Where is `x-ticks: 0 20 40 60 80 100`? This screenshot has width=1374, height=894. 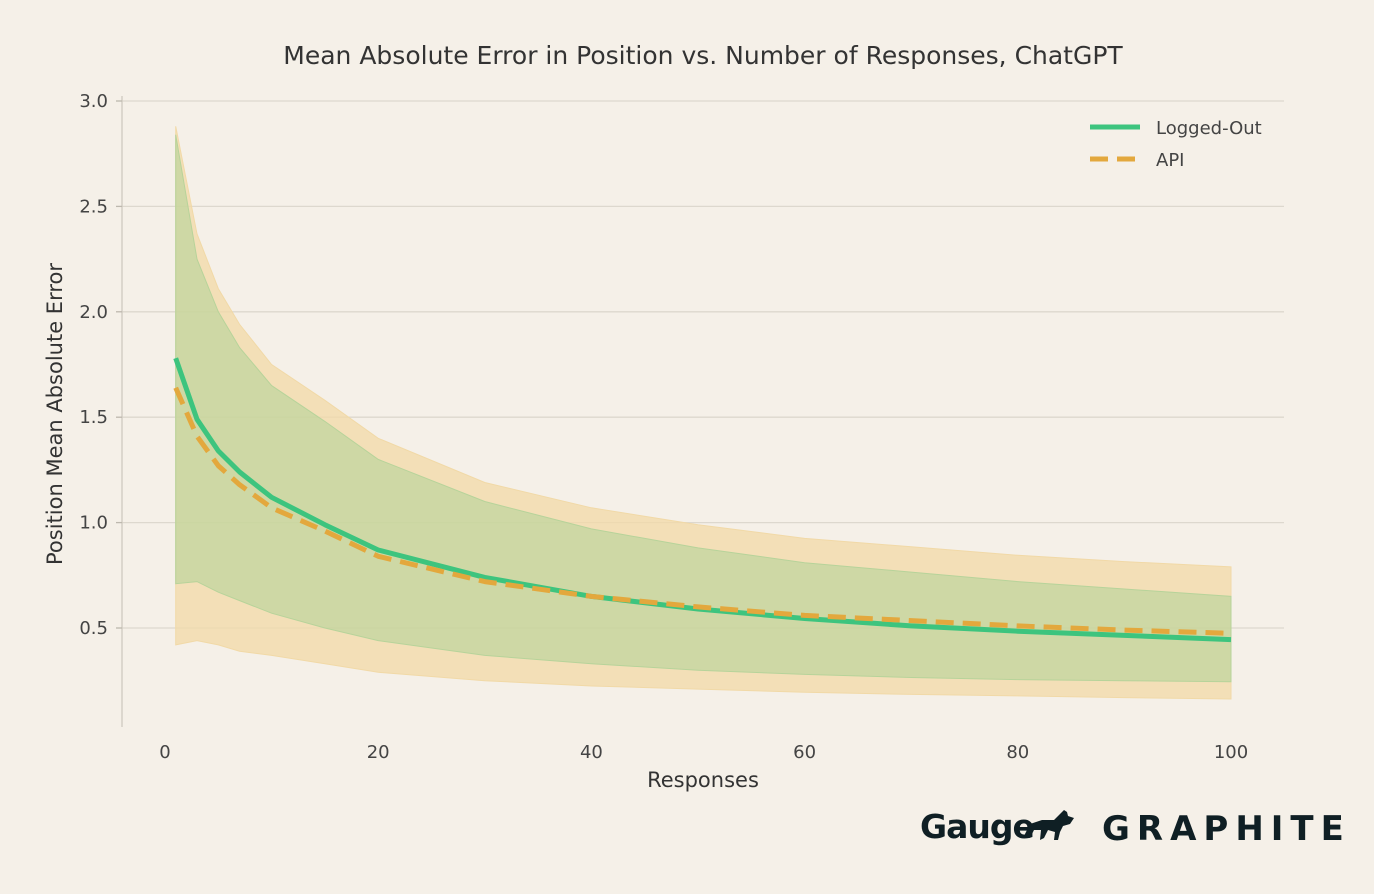 x-ticks: 0 20 40 60 80 100 is located at coordinates (703, 752).